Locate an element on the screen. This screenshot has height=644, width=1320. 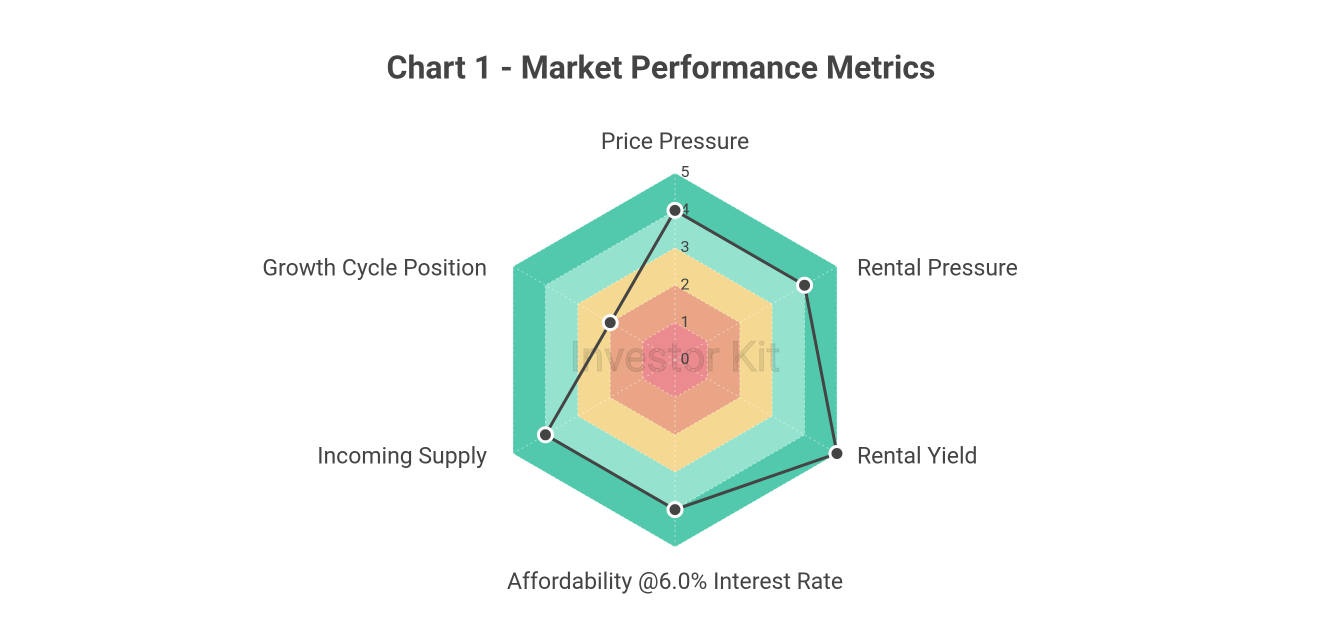
chart-title: Chart 1 - Market Performance Metrics is located at coordinates (661, 67).